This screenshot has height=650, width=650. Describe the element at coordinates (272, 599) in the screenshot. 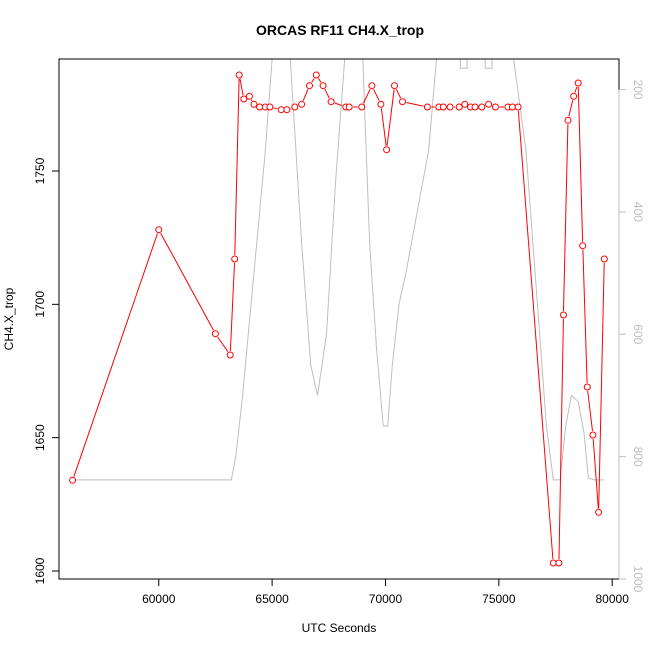

I see `x-tick-label: 65000` at that location.